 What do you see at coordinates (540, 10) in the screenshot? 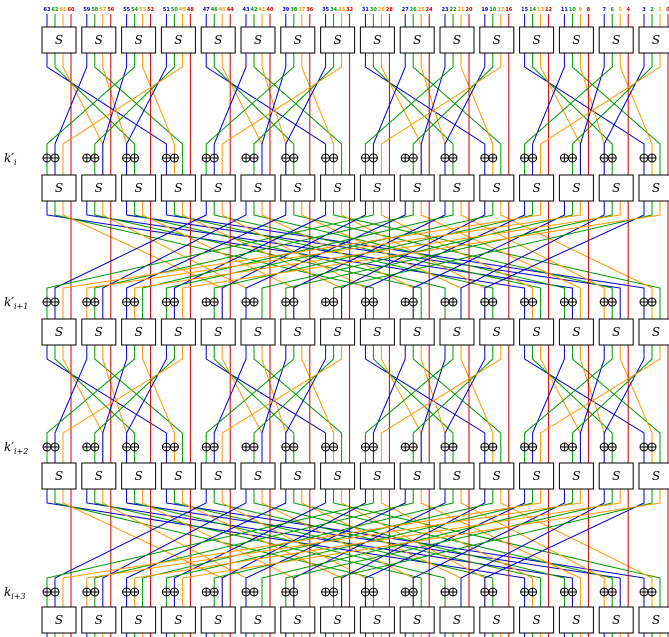
I see `bit-label: 13` at bounding box center [540, 10].